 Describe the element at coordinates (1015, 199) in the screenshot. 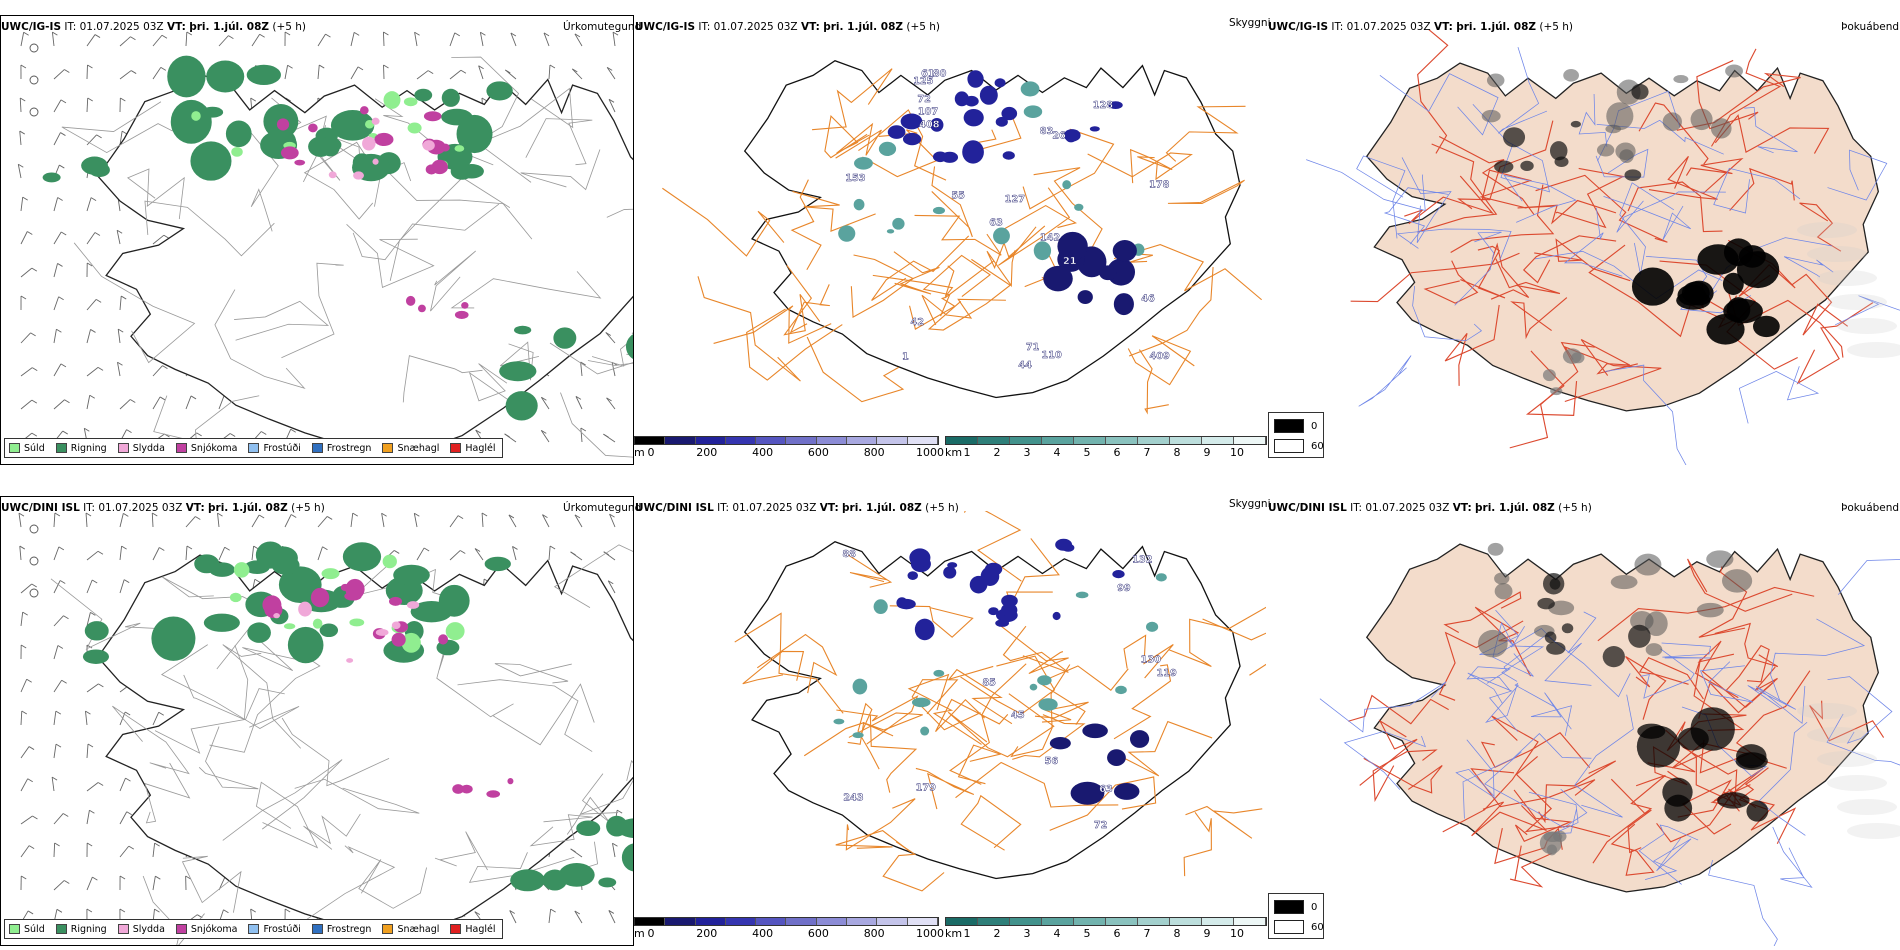

I see `vis-value-label: 127` at that location.